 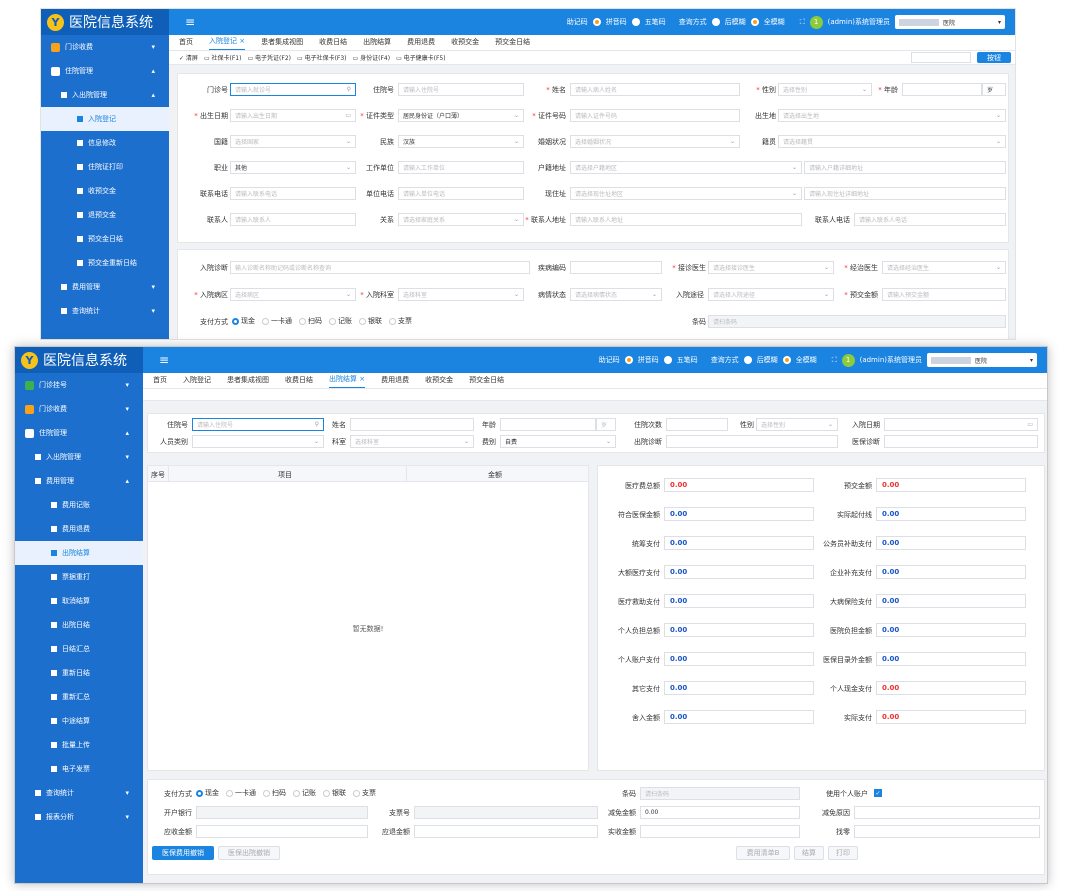 I want to click on fee-list-button: 费用清单B, so click(x=763, y=853).